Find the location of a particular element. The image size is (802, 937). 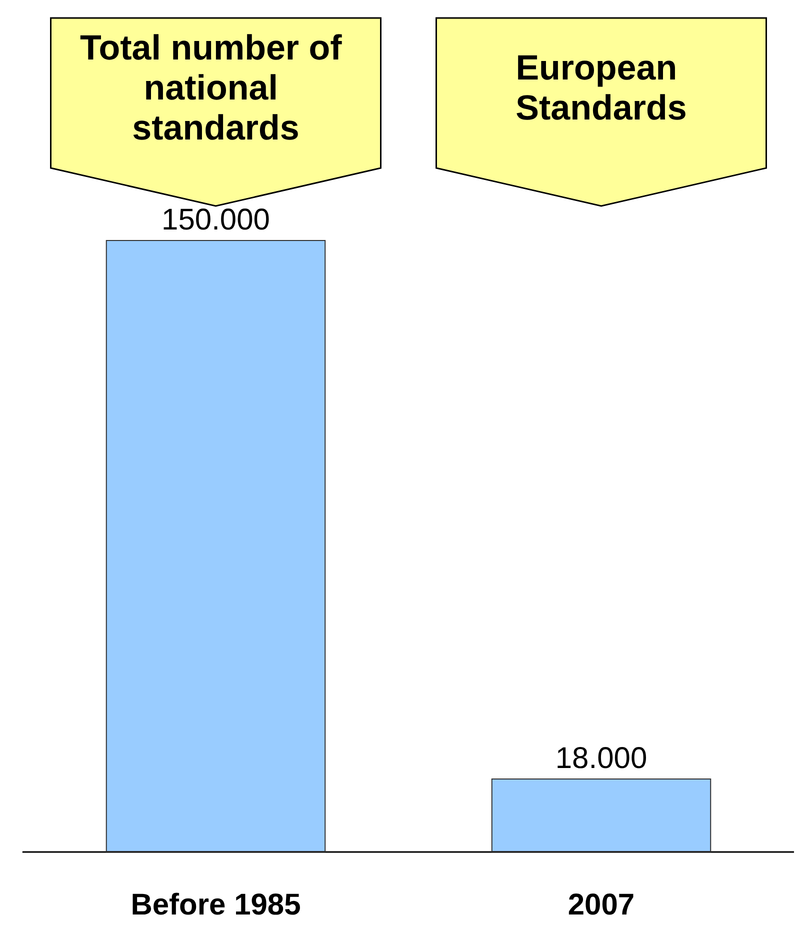

text: Total number of national standards is located at coordinates (216, 88).